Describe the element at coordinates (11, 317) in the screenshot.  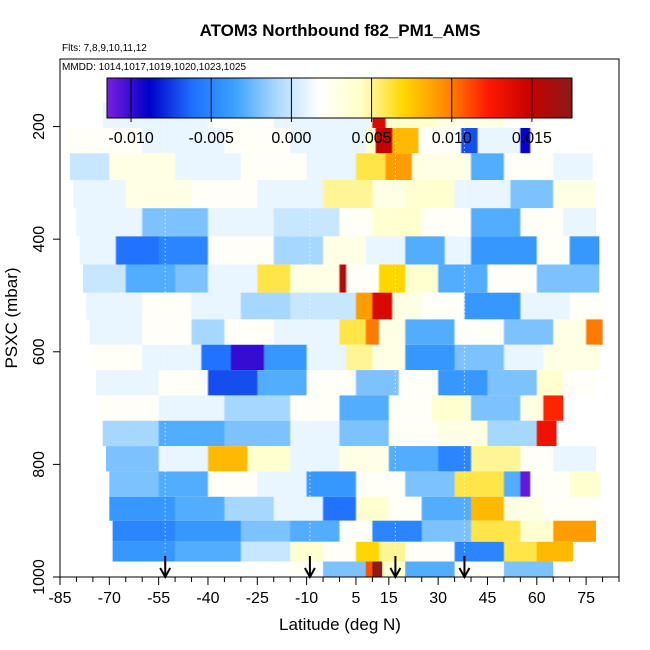
I see `y-axis-label: PSXC (mbar)` at that location.